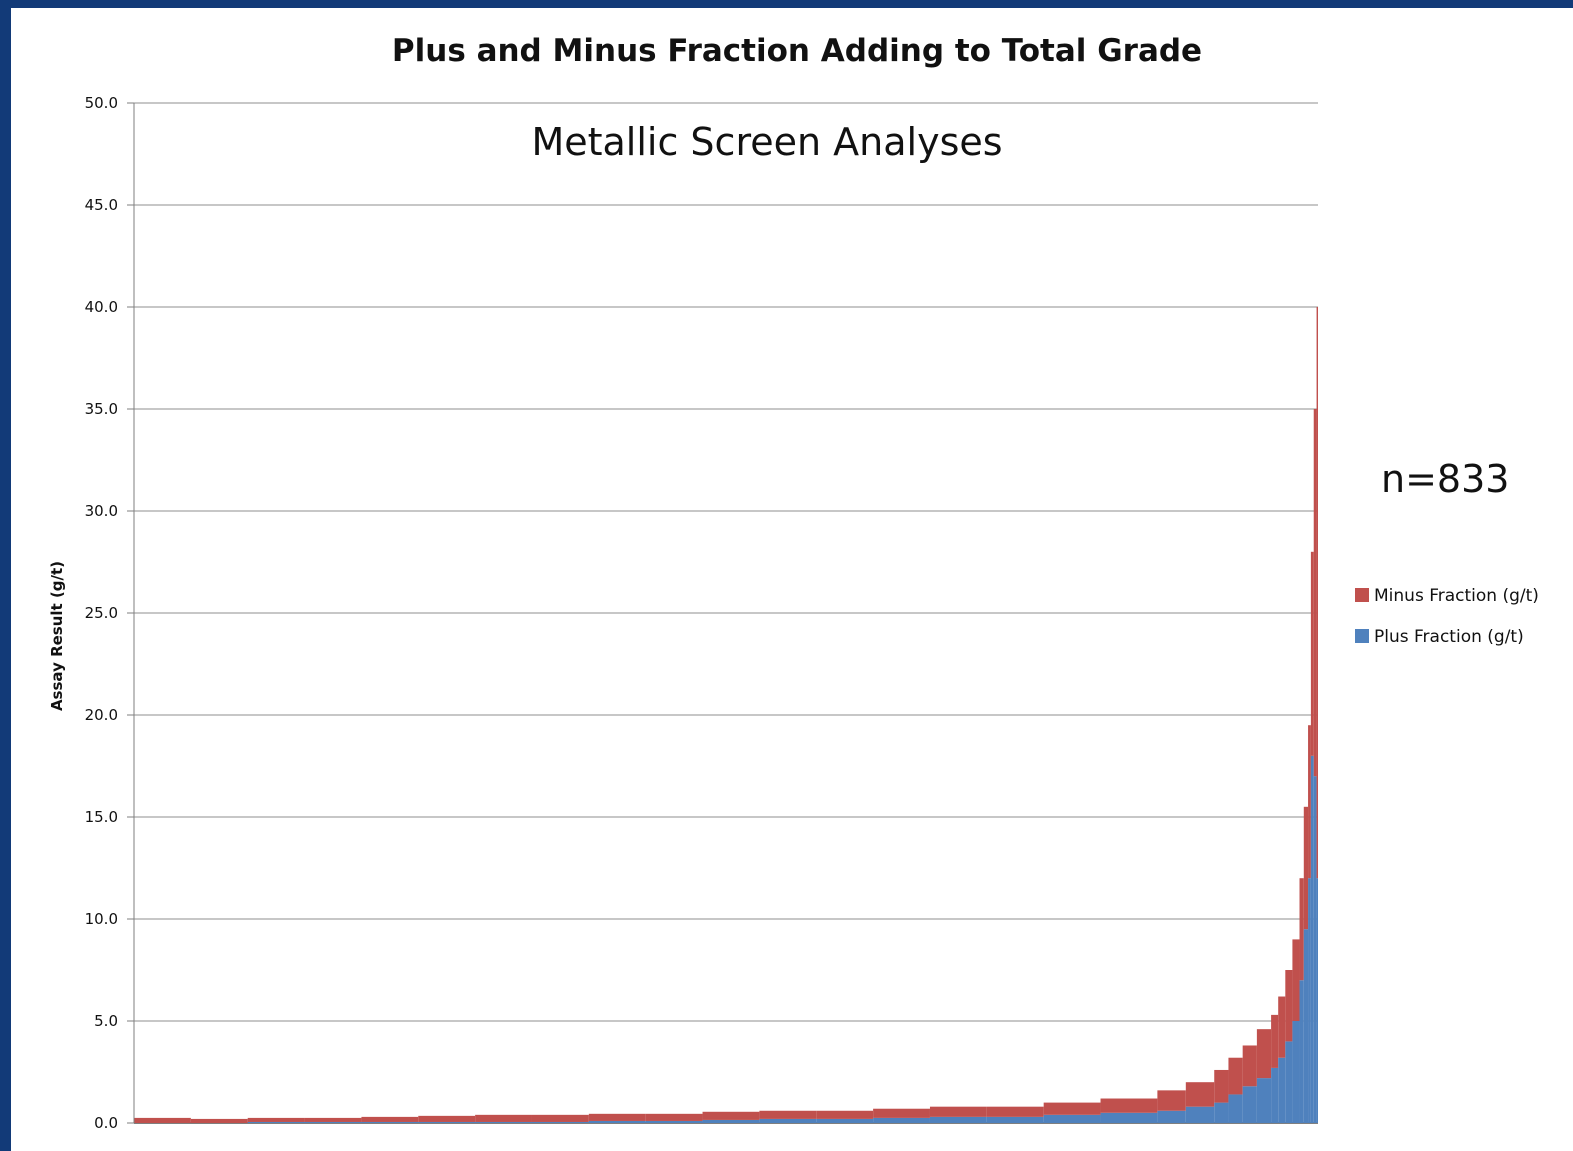 This screenshot has width=1573, height=1151. Describe the element at coordinates (1445, 479) in the screenshot. I see `sample-count-annotation: n=833` at that location.